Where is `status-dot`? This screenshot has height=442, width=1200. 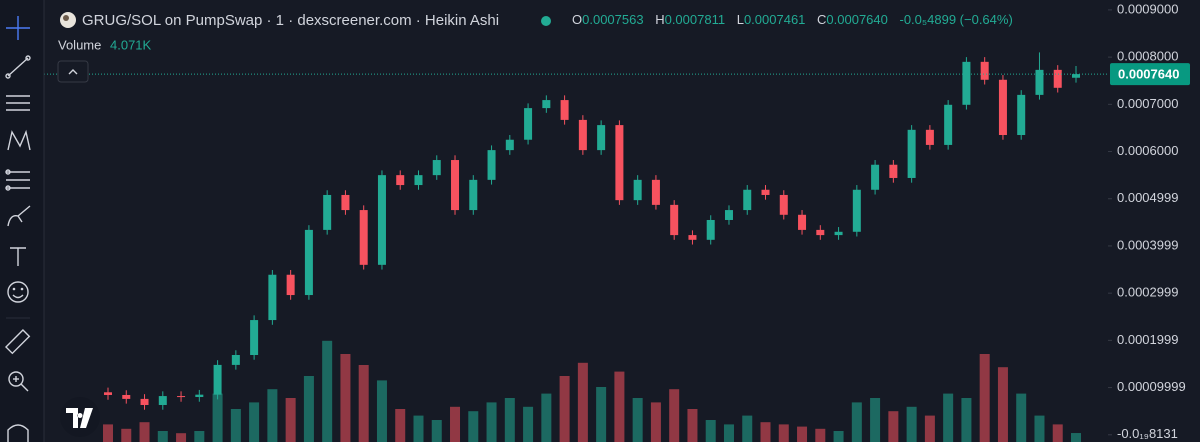
status-dot is located at coordinates (546, 21).